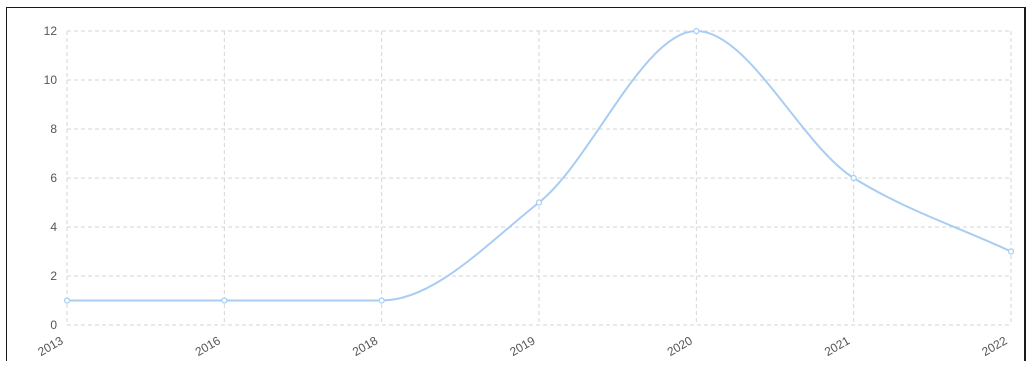 Image resolution: width=1032 pixels, height=367 pixels. What do you see at coordinates (53, 178) in the screenshot?
I see `y-tick-label: 6` at bounding box center [53, 178].